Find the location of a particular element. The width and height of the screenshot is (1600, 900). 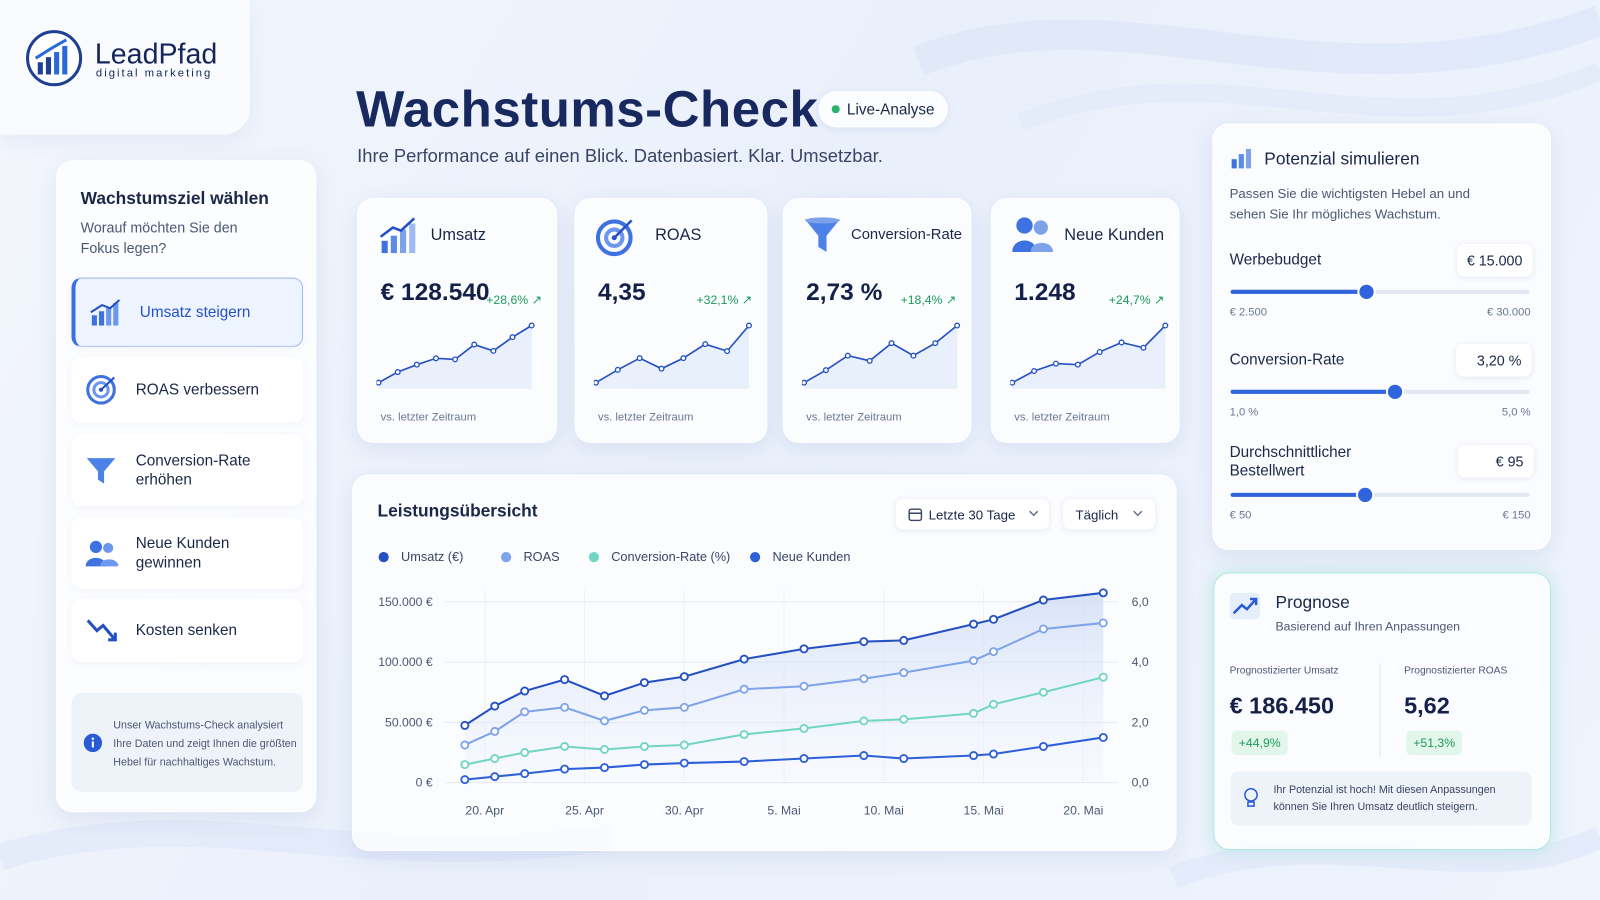

goal-option: Neue Kunden gewinnen is located at coordinates (187, 553).